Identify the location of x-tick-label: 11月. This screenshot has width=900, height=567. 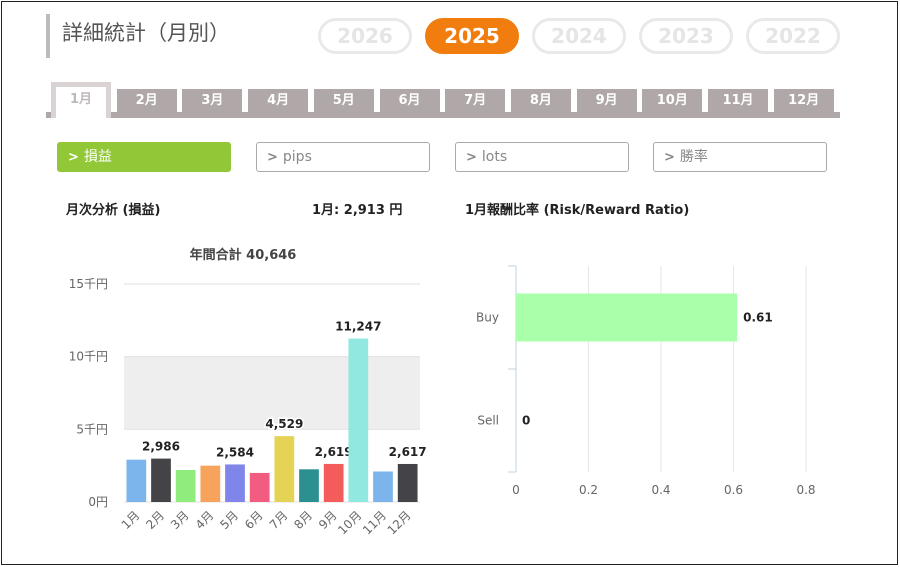
(374, 522).